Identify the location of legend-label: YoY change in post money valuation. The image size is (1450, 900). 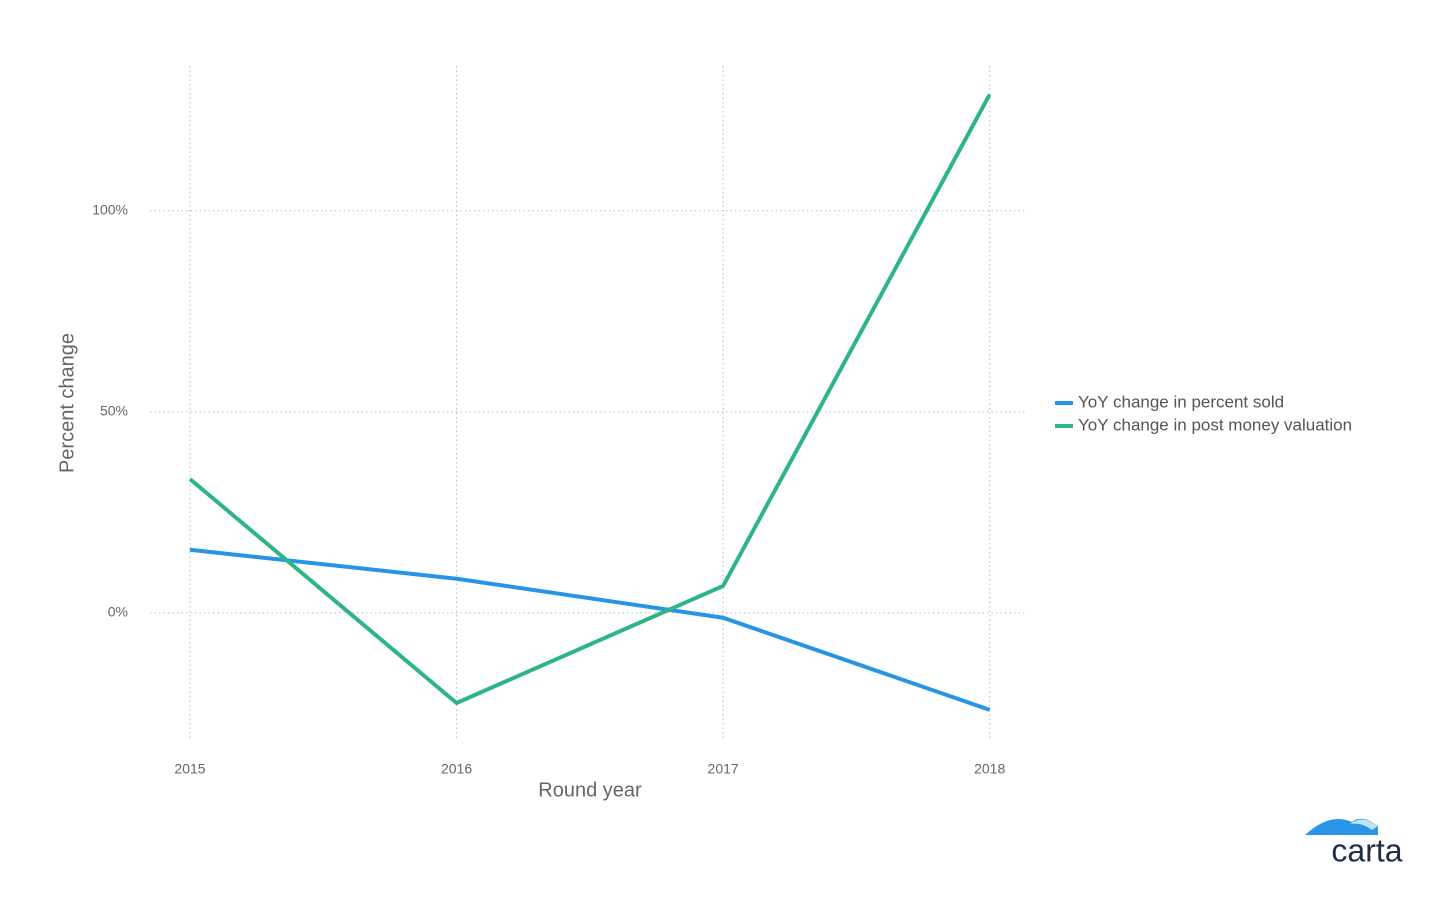
(1215, 424).